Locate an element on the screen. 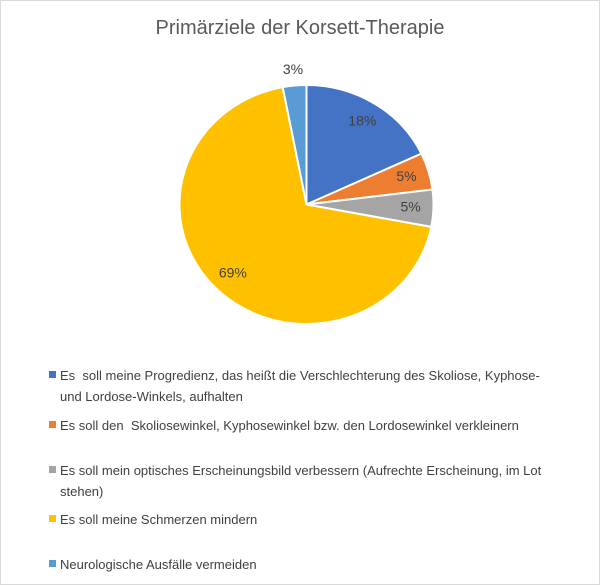 The width and height of the screenshot is (600, 585). pie-percent-label-1: 5% is located at coordinates (406, 176).